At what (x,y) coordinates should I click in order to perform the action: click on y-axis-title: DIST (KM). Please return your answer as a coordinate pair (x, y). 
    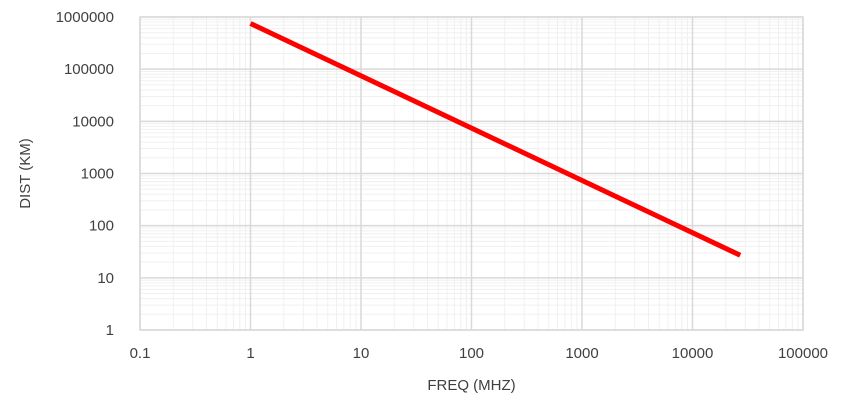
    Looking at the image, I should click on (25, 173).